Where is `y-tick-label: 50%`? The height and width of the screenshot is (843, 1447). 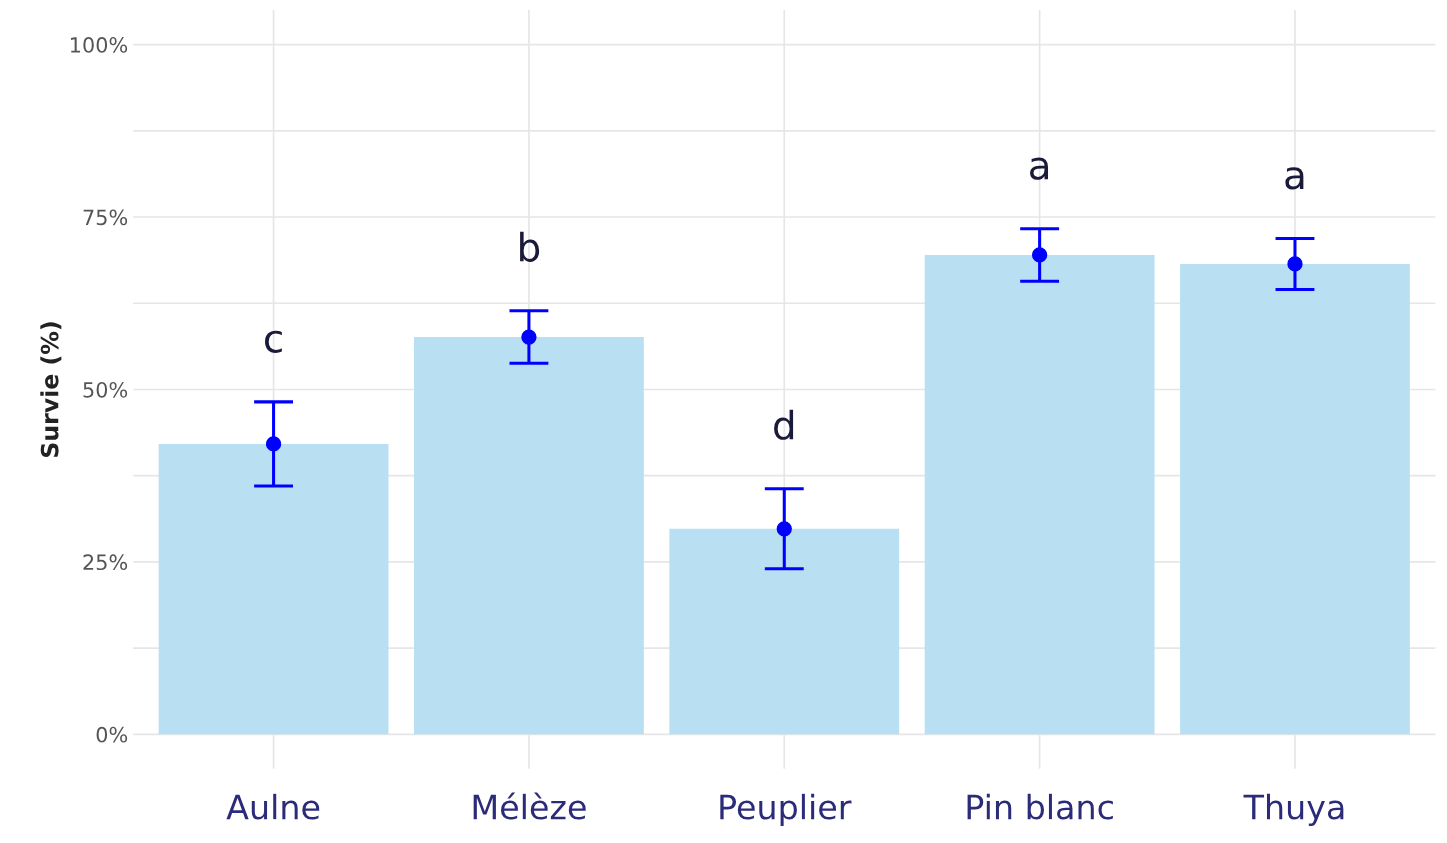
y-tick-label: 50% is located at coordinates (105, 389).